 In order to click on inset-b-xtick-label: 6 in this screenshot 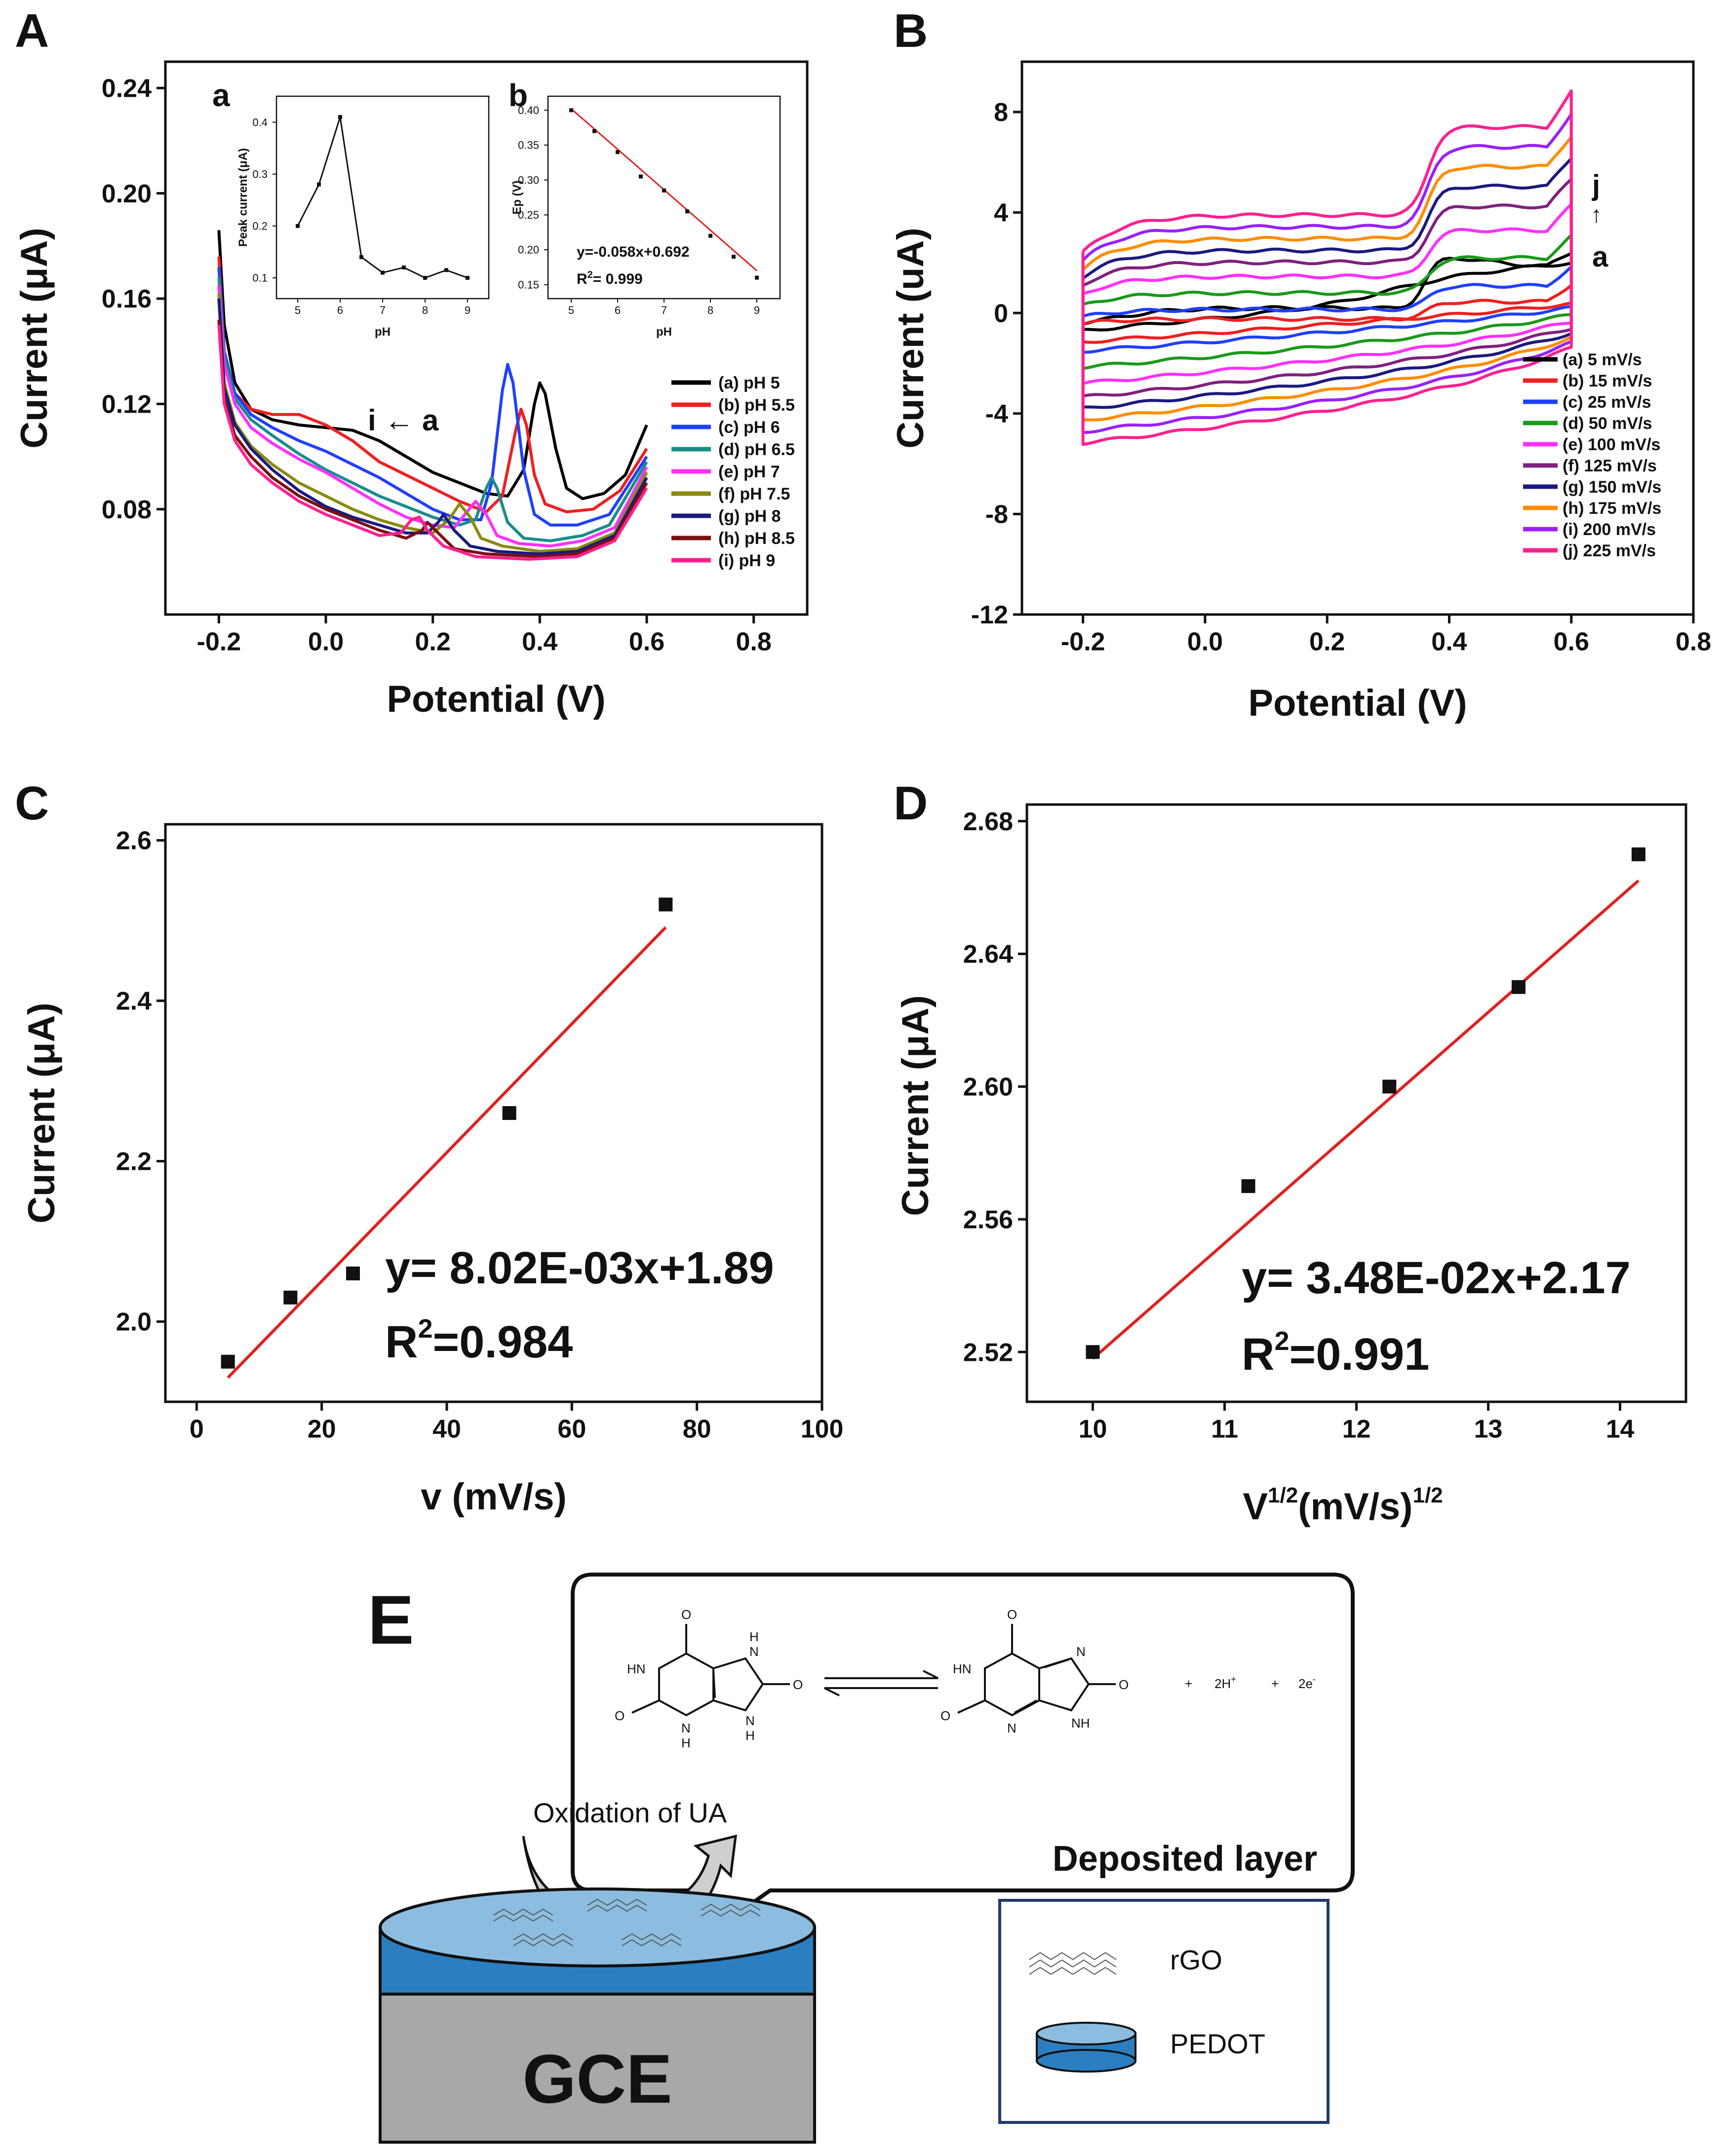, I will do `click(618, 310)`.